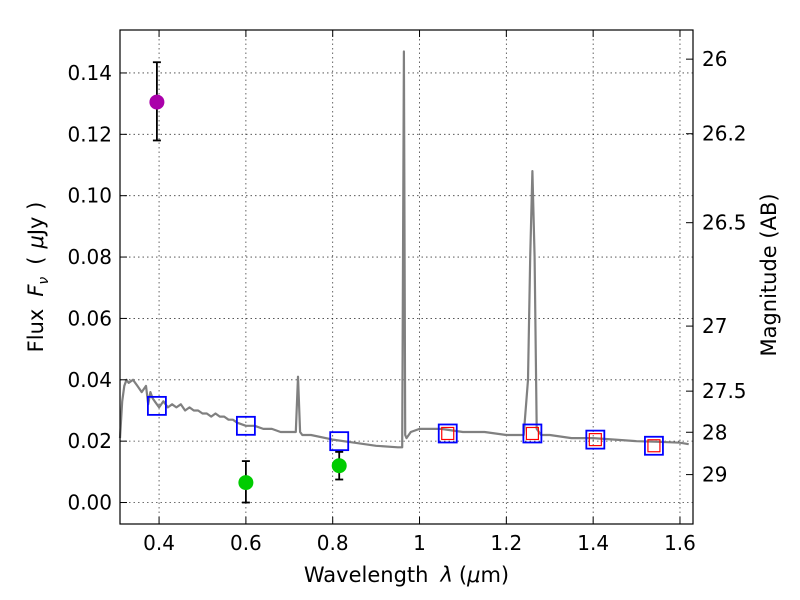 The width and height of the screenshot is (800, 600). I want to click on magnitude-tick-label: 29, so click(714, 475).